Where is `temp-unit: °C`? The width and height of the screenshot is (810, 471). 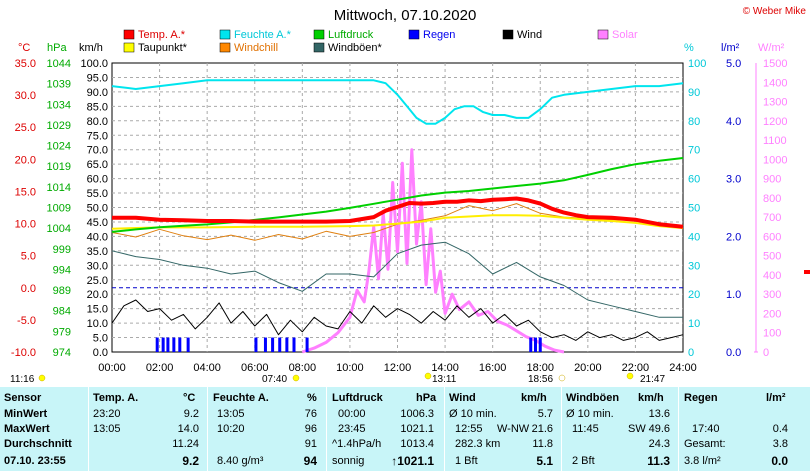
temp-unit: °C is located at coordinates (189, 398).